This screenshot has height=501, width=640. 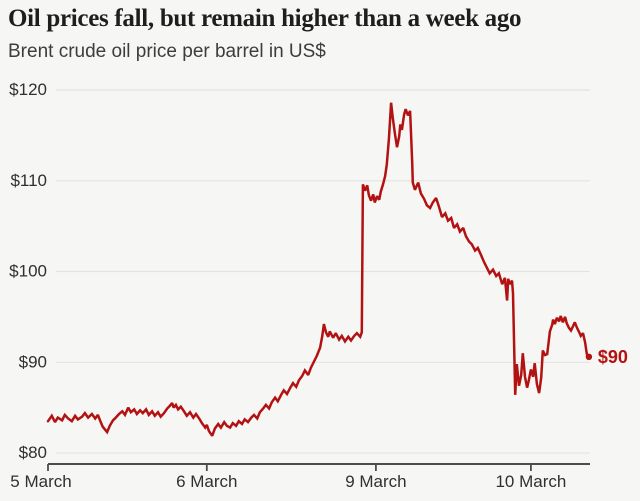 I want to click on end-value-label: $90, so click(x=613, y=357).